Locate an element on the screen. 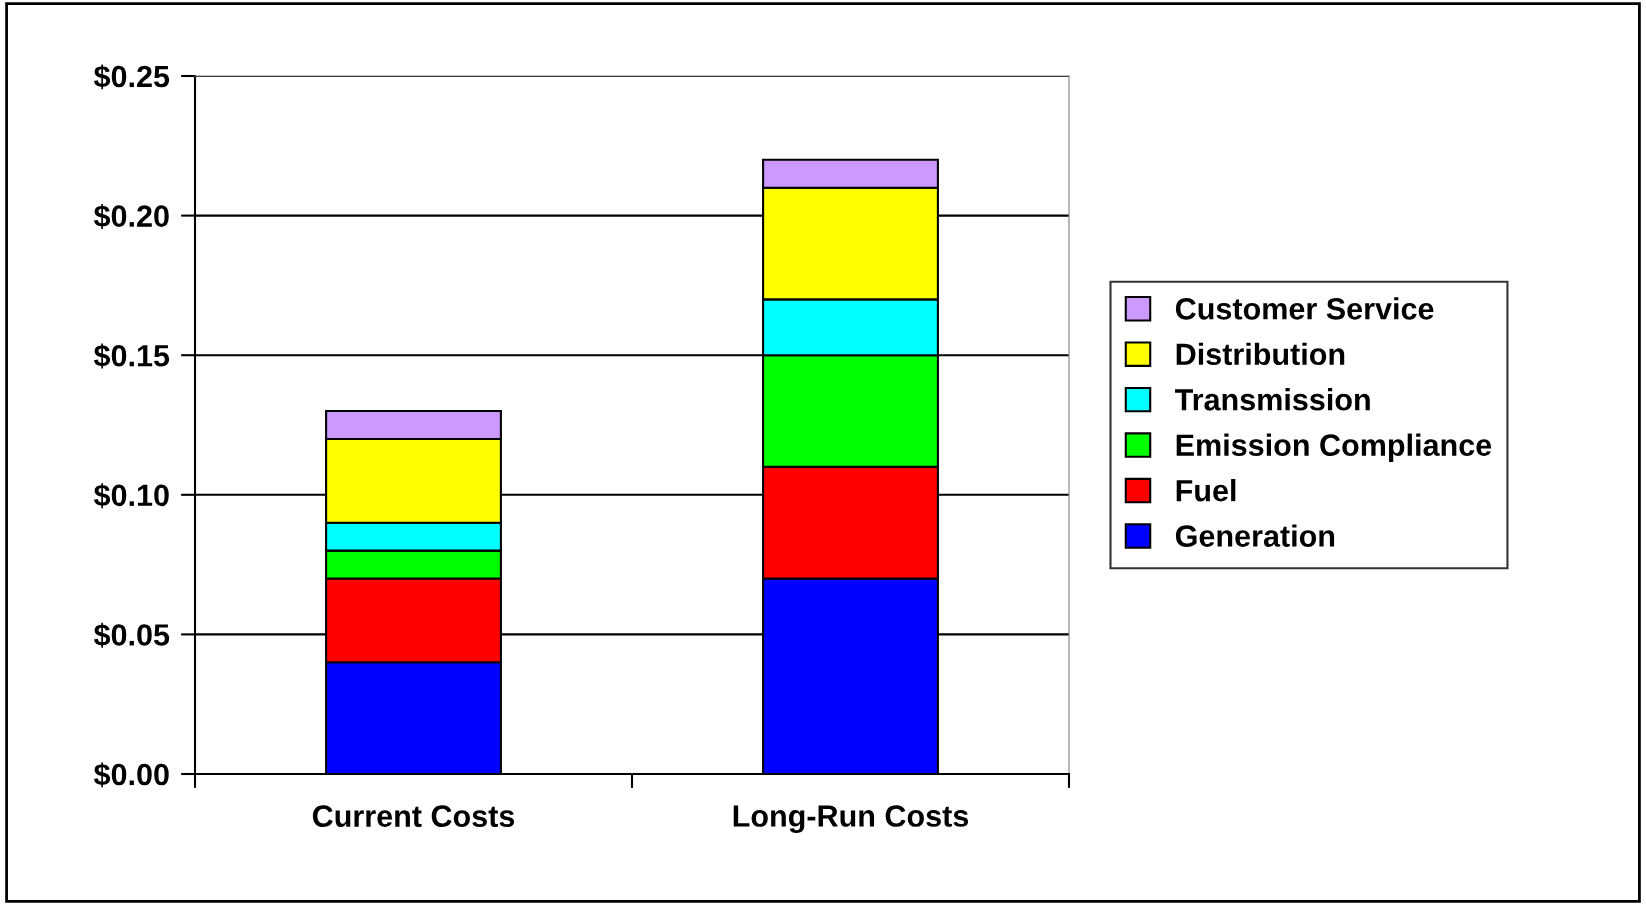 Image resolution: width=1646 pixels, height=905 pixels. x-tick-label: Long-Run Costs is located at coordinates (851, 819).